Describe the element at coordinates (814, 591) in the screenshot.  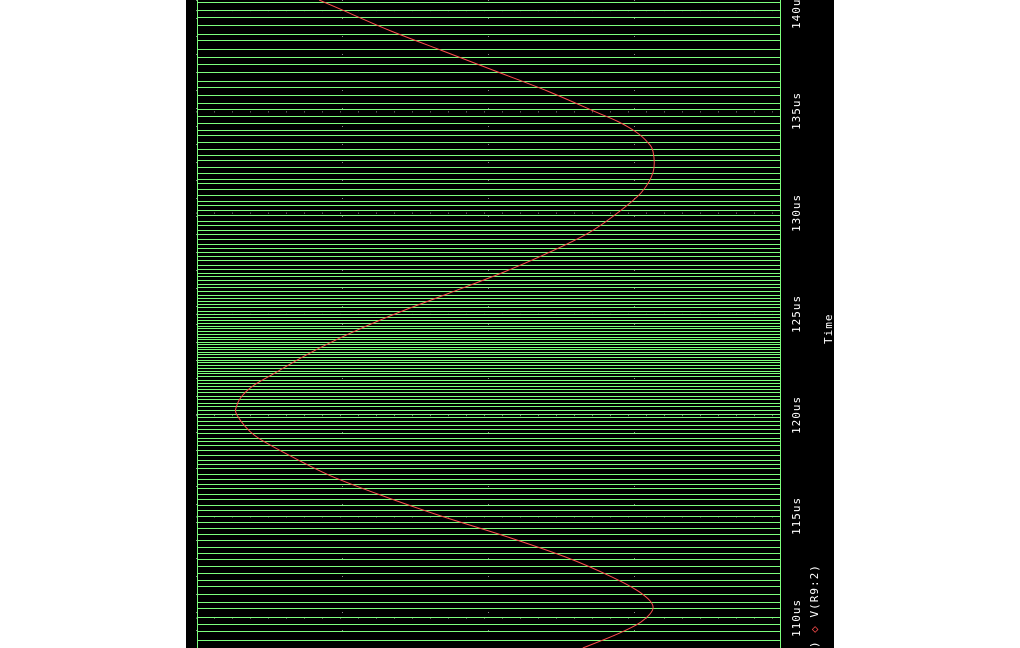
I see `legend-trace-label: V(R9:2)` at that location.